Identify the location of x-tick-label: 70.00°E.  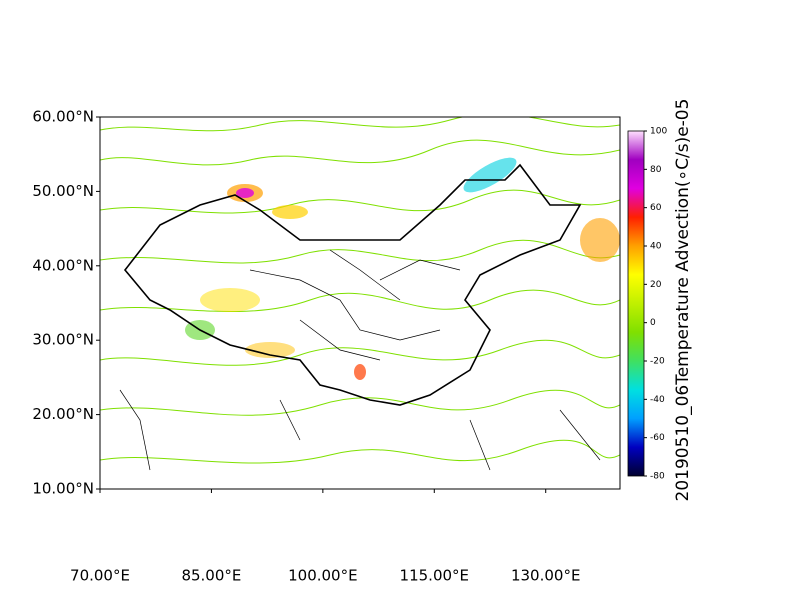
(100, 576).